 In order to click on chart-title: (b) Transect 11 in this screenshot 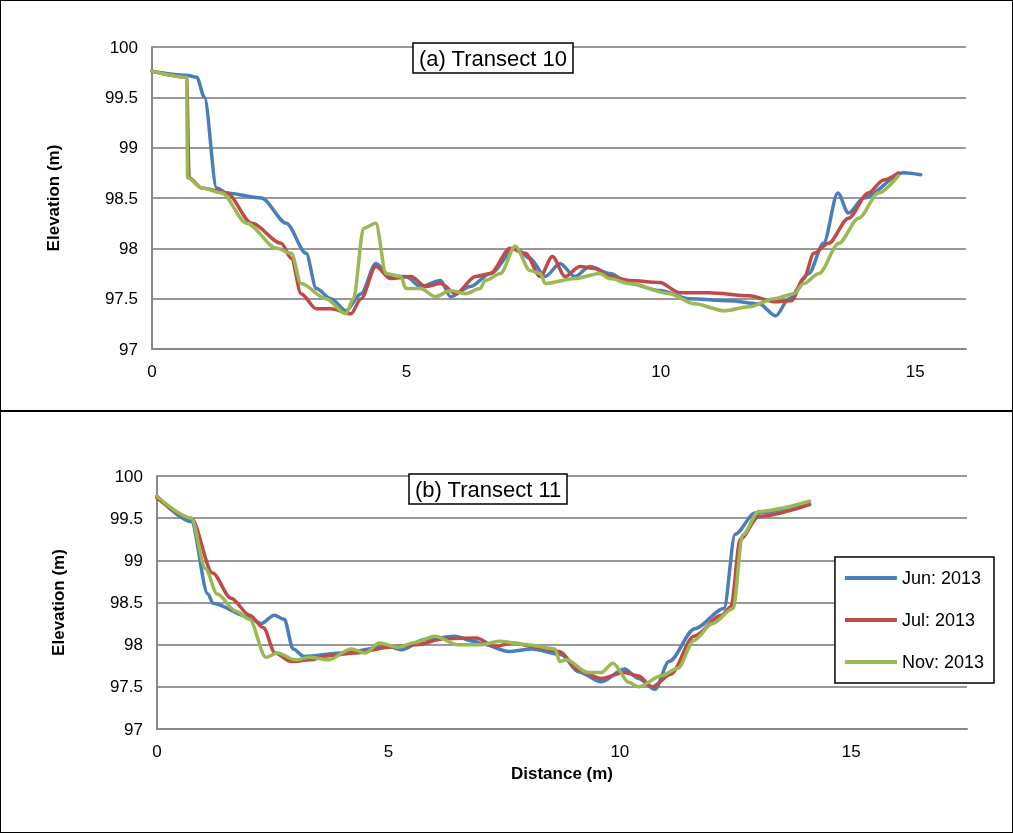, I will do `click(488, 489)`.